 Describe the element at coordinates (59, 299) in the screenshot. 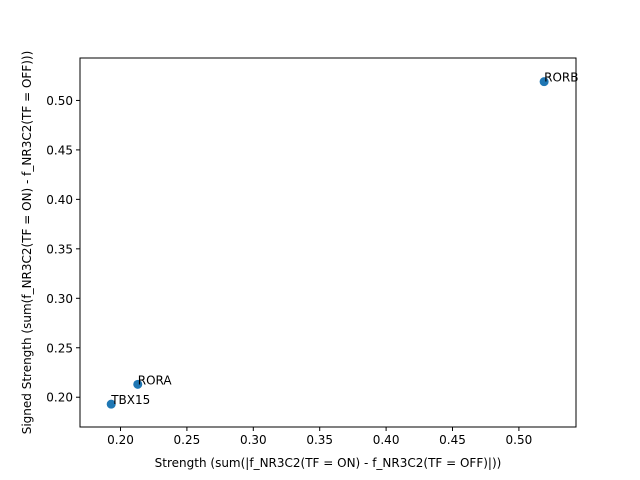

I see `y-tick-label: 0.30` at that location.